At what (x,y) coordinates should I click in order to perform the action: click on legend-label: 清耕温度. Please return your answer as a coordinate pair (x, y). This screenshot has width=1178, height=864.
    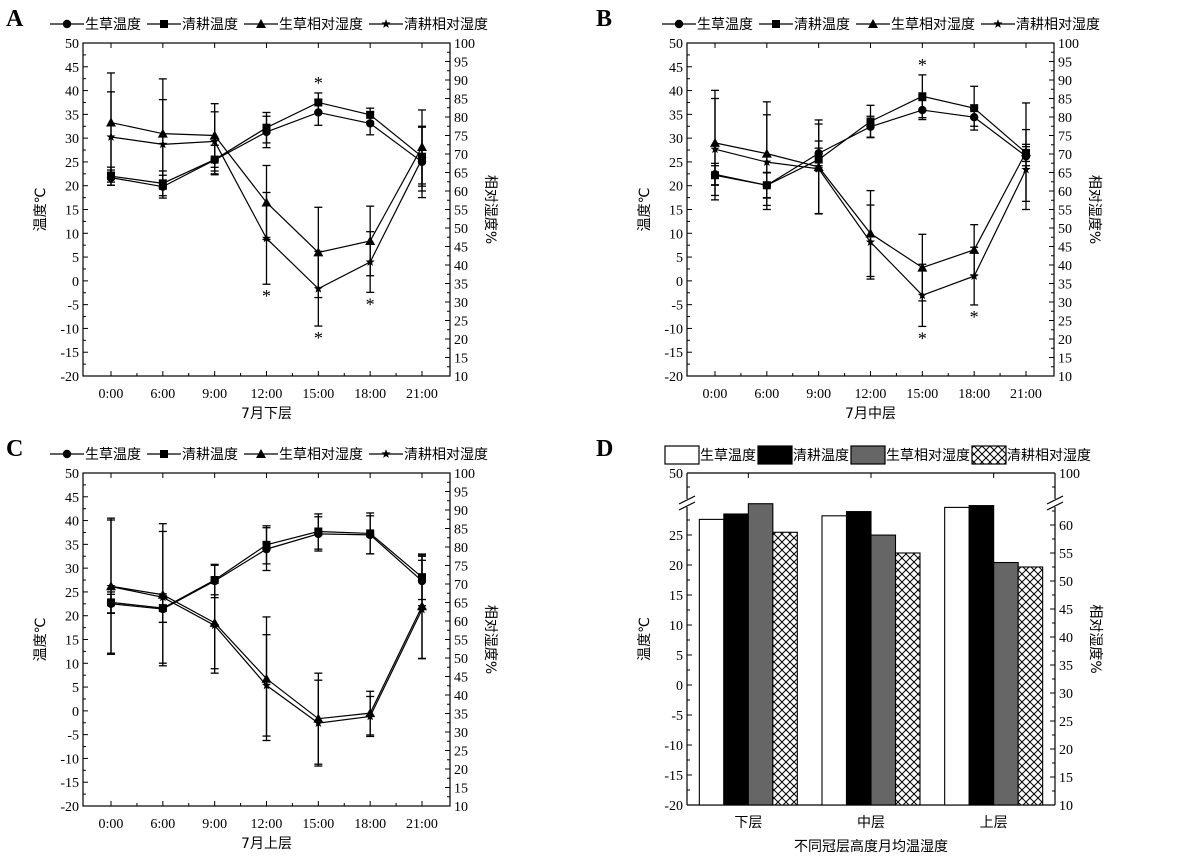
    Looking at the image, I should click on (822, 24).